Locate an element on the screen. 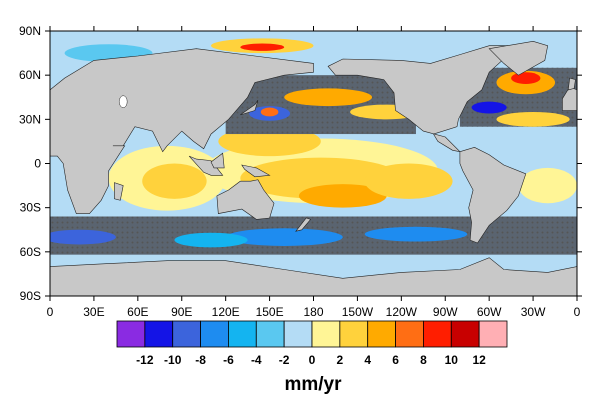 Image resolution: width=598 pixels, height=405 pixels. colorbar-tick-label: 4 is located at coordinates (367, 360).